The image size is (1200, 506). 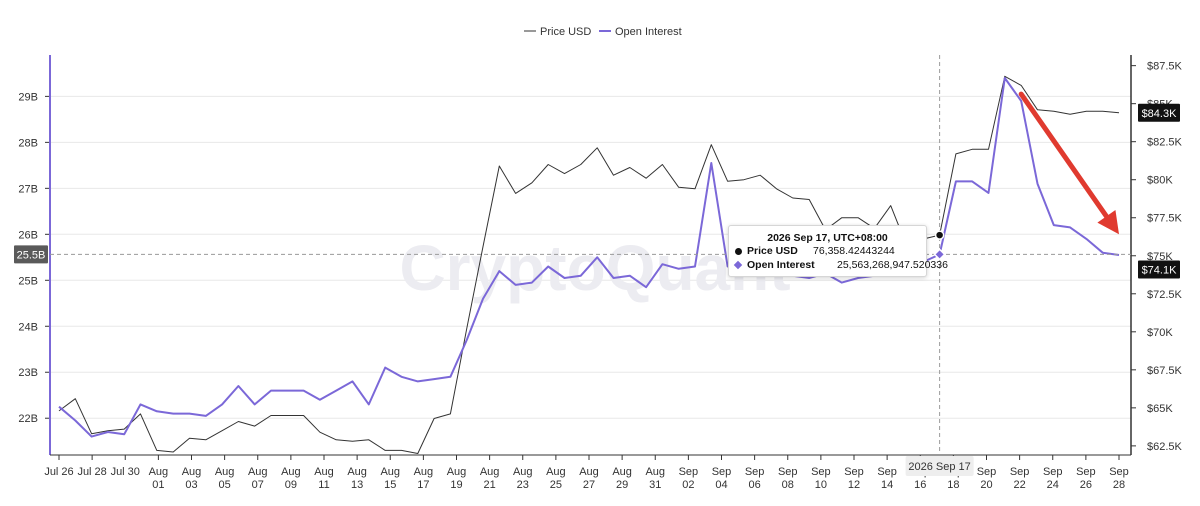 What do you see at coordinates (603, 32) in the screenshot?
I see `legend: Price USD Open Interest` at bounding box center [603, 32].